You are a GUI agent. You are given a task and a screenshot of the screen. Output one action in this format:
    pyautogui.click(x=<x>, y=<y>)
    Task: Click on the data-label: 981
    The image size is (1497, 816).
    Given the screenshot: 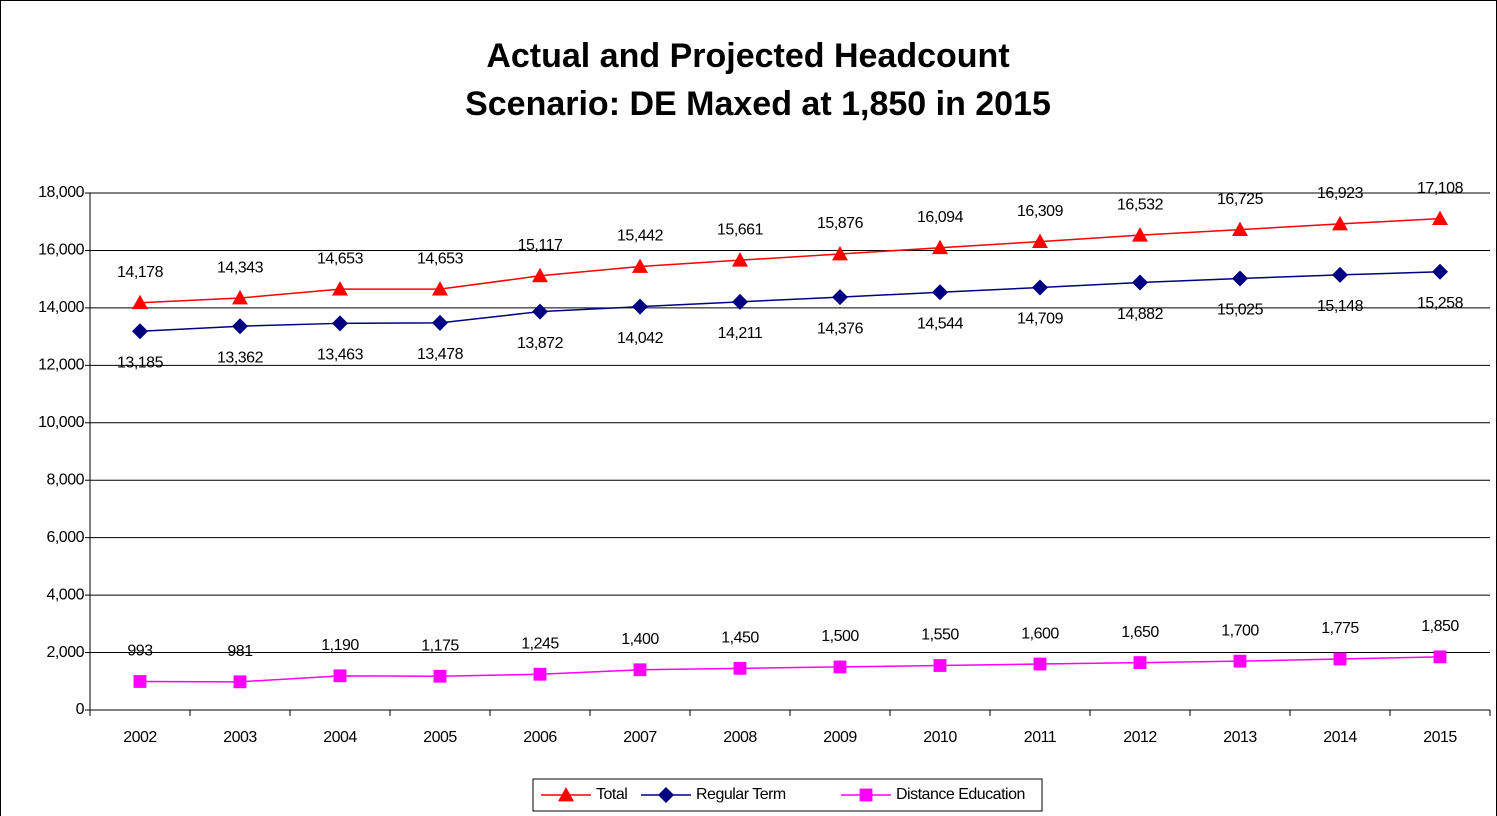 What is the action you would take?
    pyautogui.click(x=240, y=651)
    